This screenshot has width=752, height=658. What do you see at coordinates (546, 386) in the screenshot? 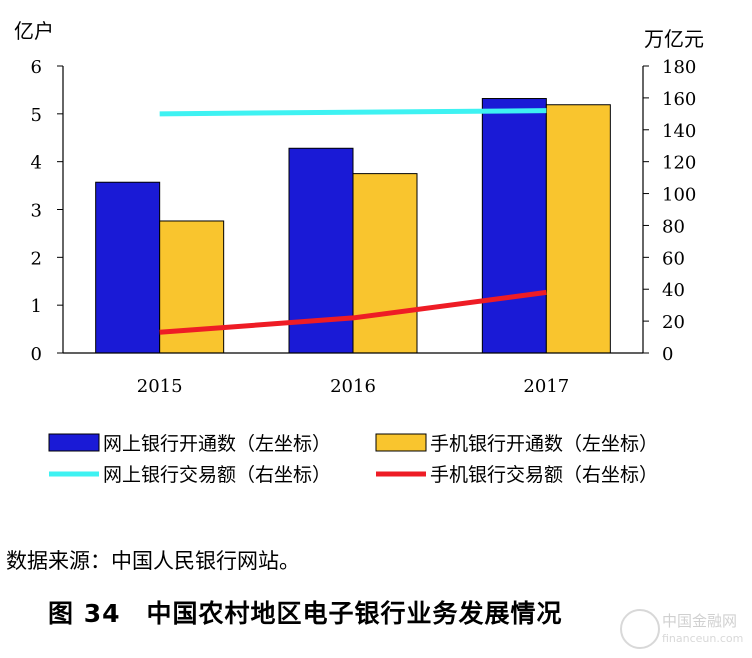
I see `x-tick-label-2017: 2017` at bounding box center [546, 386].